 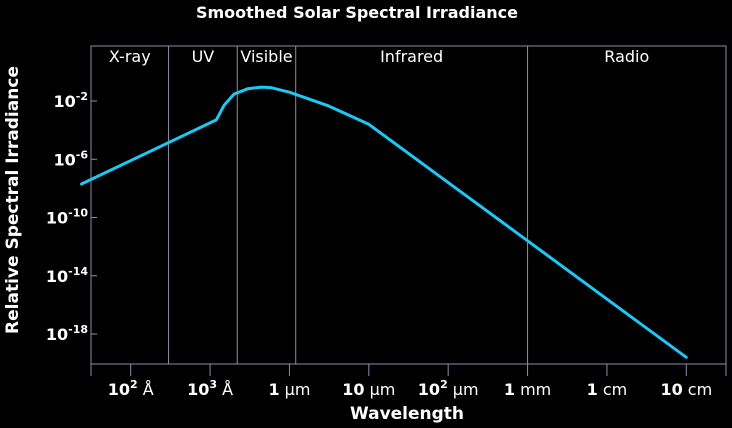 I want to click on region-label: UV, so click(x=203, y=56).